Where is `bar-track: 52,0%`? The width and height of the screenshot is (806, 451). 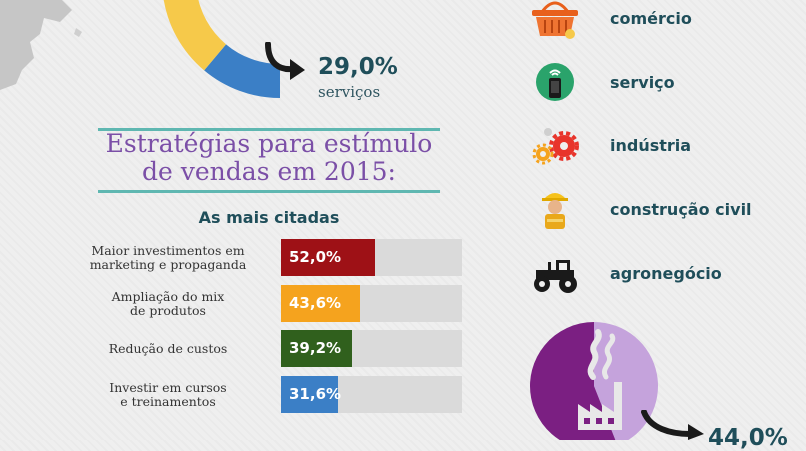
bar-track: 52,0% is located at coordinates (371, 257).